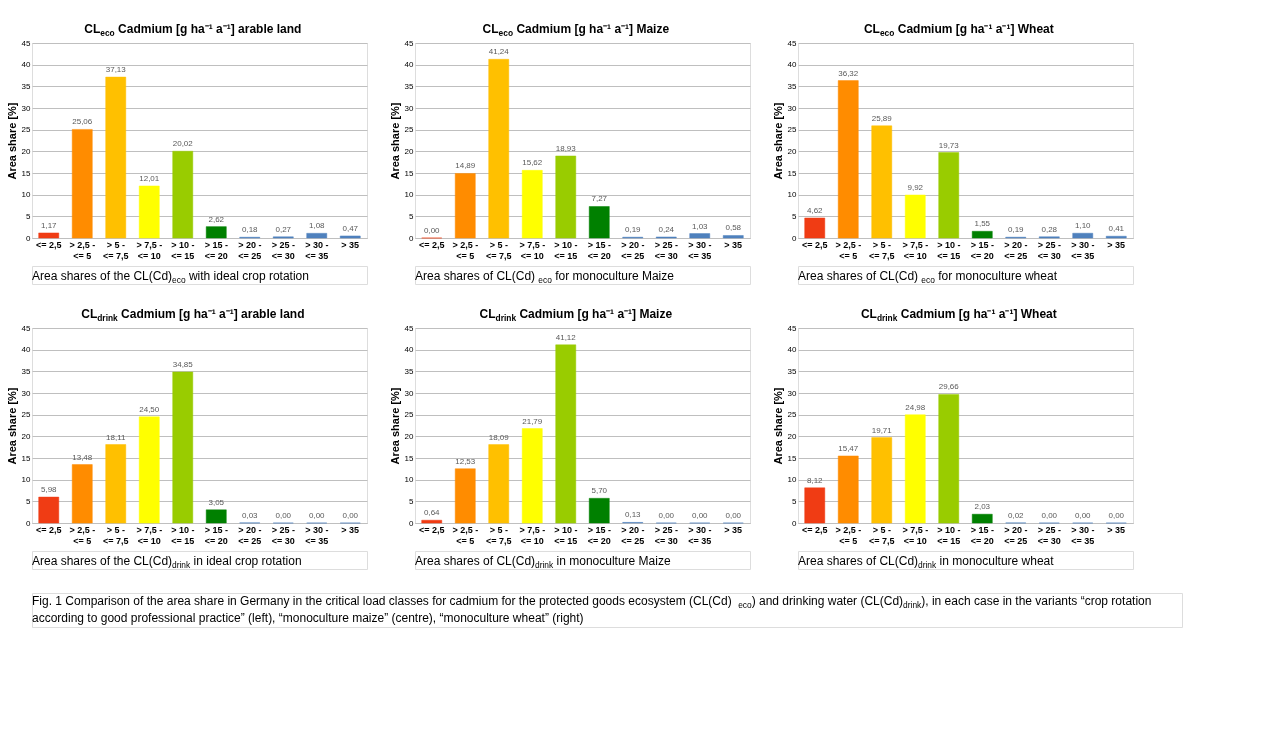 This screenshot has height=752, width=1281. Describe the element at coordinates (633, 515) in the screenshot. I see `data-label: 0,13` at that location.